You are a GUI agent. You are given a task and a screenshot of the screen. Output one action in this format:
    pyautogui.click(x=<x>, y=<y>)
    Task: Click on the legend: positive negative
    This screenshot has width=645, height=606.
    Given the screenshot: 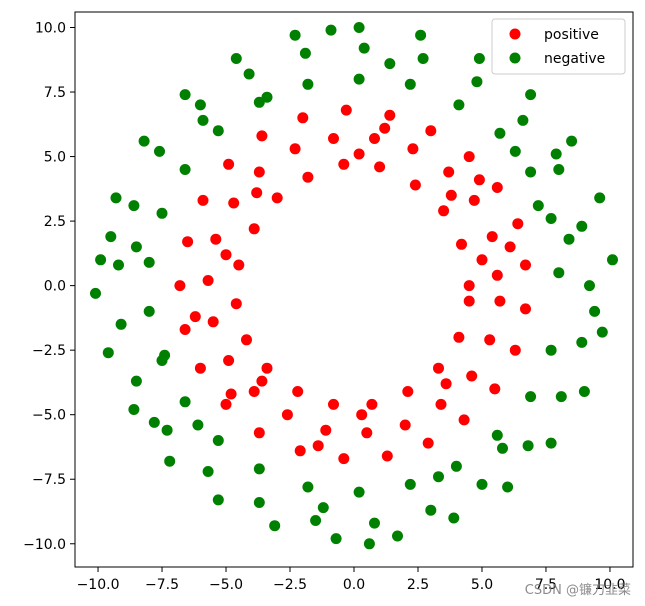 What is the action you would take?
    pyautogui.click(x=558, y=46)
    